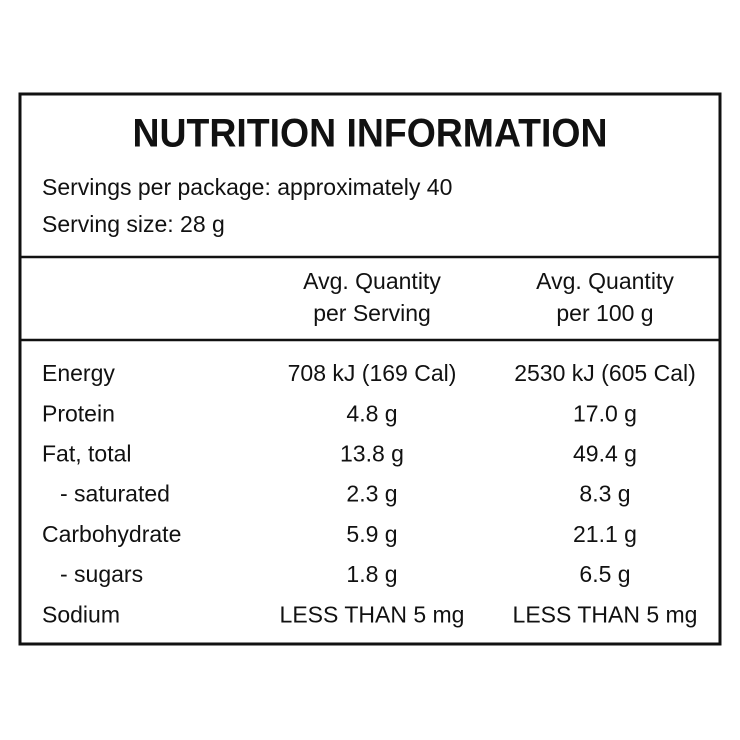 This screenshot has width=740, height=740. What do you see at coordinates (604, 494) in the screenshot?
I see `nutrient-value: 8.3 g` at bounding box center [604, 494].